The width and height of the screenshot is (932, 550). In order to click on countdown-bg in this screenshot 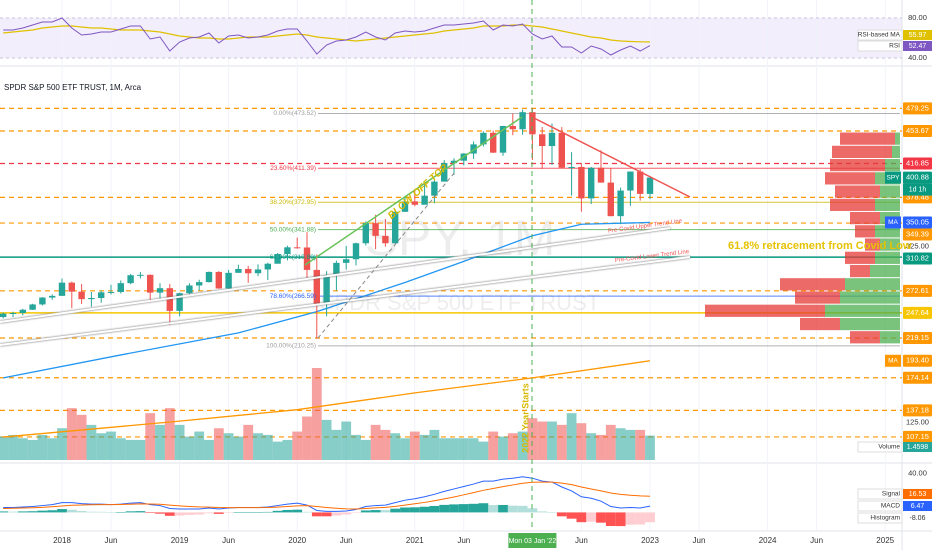, I will do `click(917, 189)`.